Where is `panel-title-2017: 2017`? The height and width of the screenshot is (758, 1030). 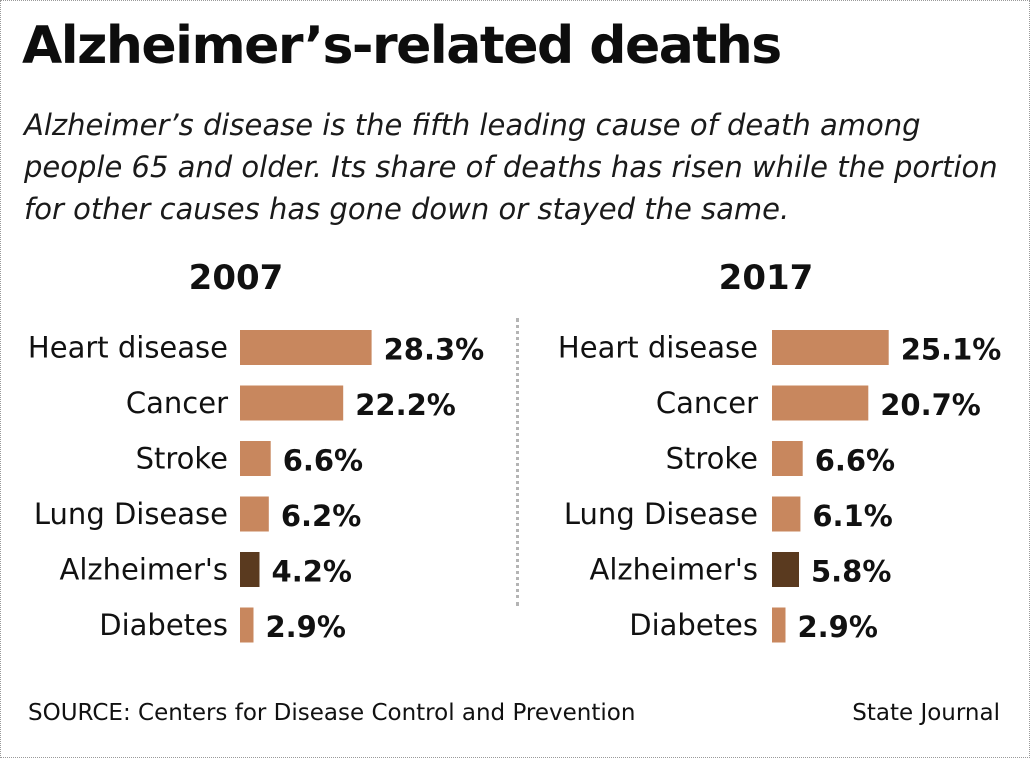 panel-title-2017: 2017 is located at coordinates (766, 278).